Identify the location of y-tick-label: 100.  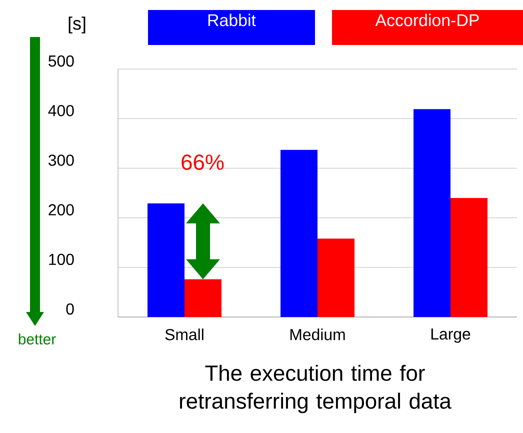
(61, 260).